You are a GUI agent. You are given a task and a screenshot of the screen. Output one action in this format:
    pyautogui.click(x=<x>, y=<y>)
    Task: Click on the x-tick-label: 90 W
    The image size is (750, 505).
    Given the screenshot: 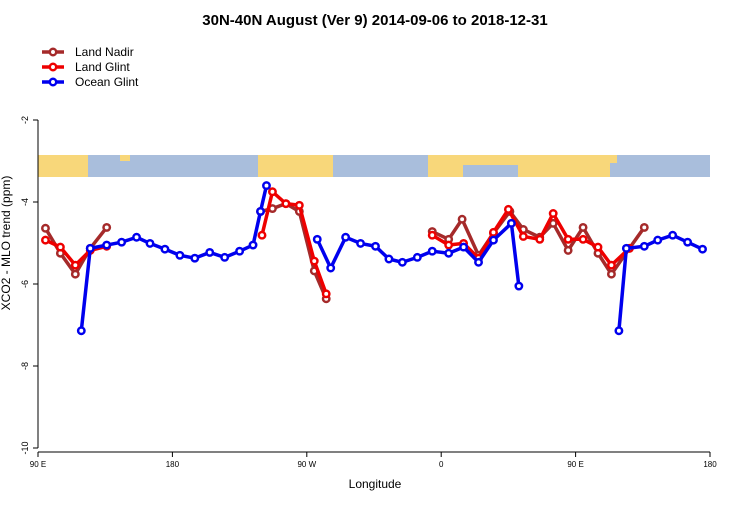 What is the action you would take?
    pyautogui.click(x=306, y=464)
    